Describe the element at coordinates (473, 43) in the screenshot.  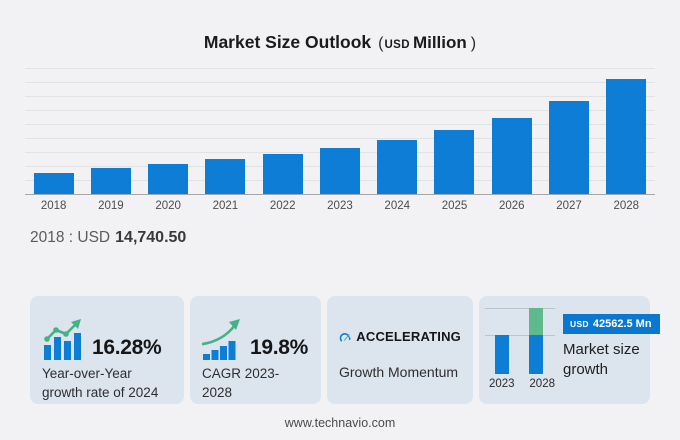
I see `title-paren-close: )` at that location.